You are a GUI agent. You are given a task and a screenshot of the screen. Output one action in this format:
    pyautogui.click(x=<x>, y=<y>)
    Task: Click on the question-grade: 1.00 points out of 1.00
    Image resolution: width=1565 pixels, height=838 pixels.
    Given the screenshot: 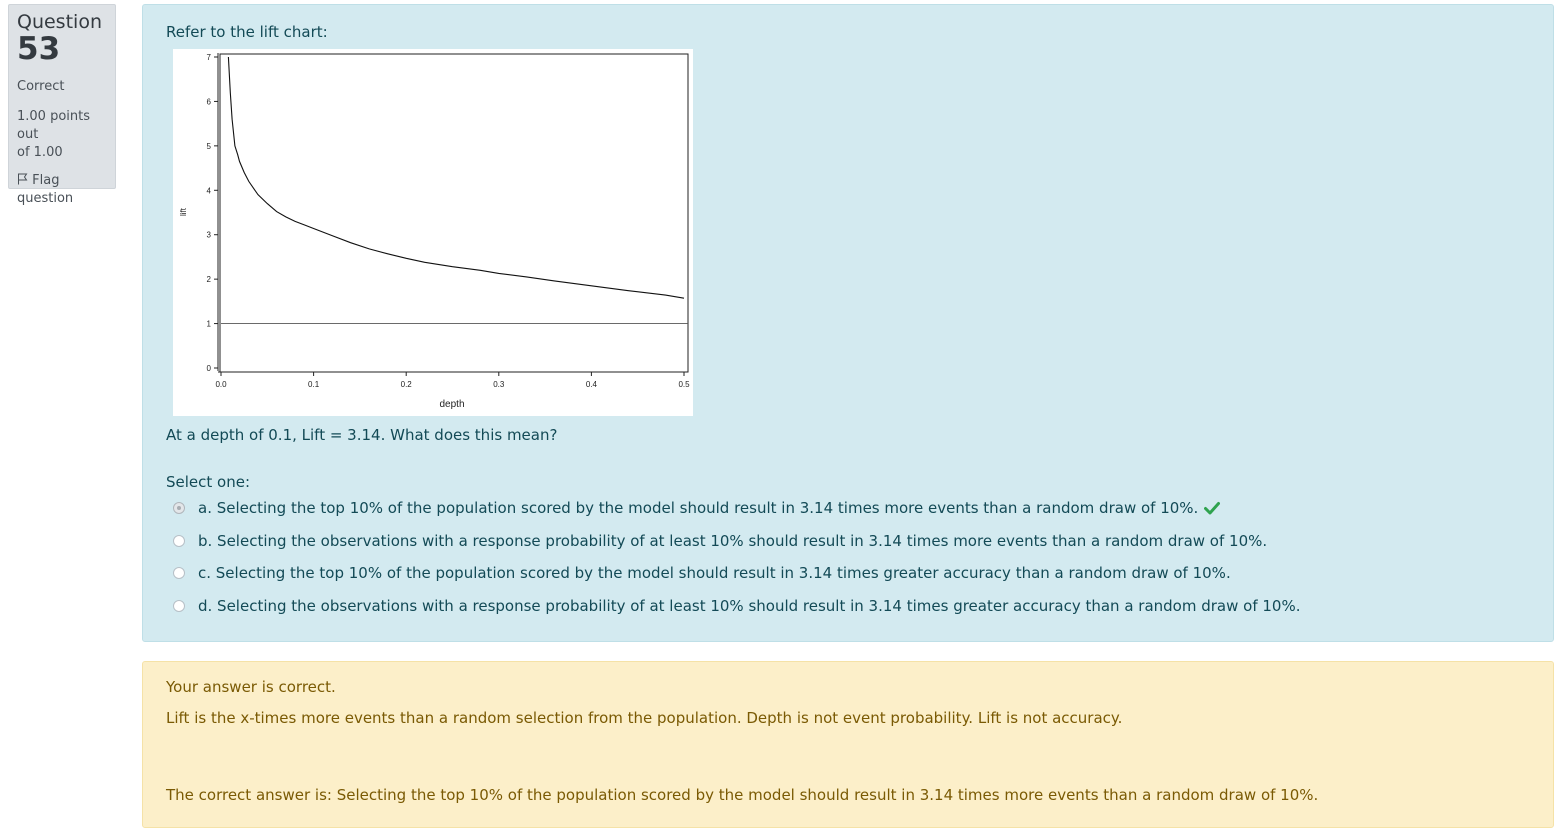 What is the action you would take?
    pyautogui.click(x=62, y=135)
    